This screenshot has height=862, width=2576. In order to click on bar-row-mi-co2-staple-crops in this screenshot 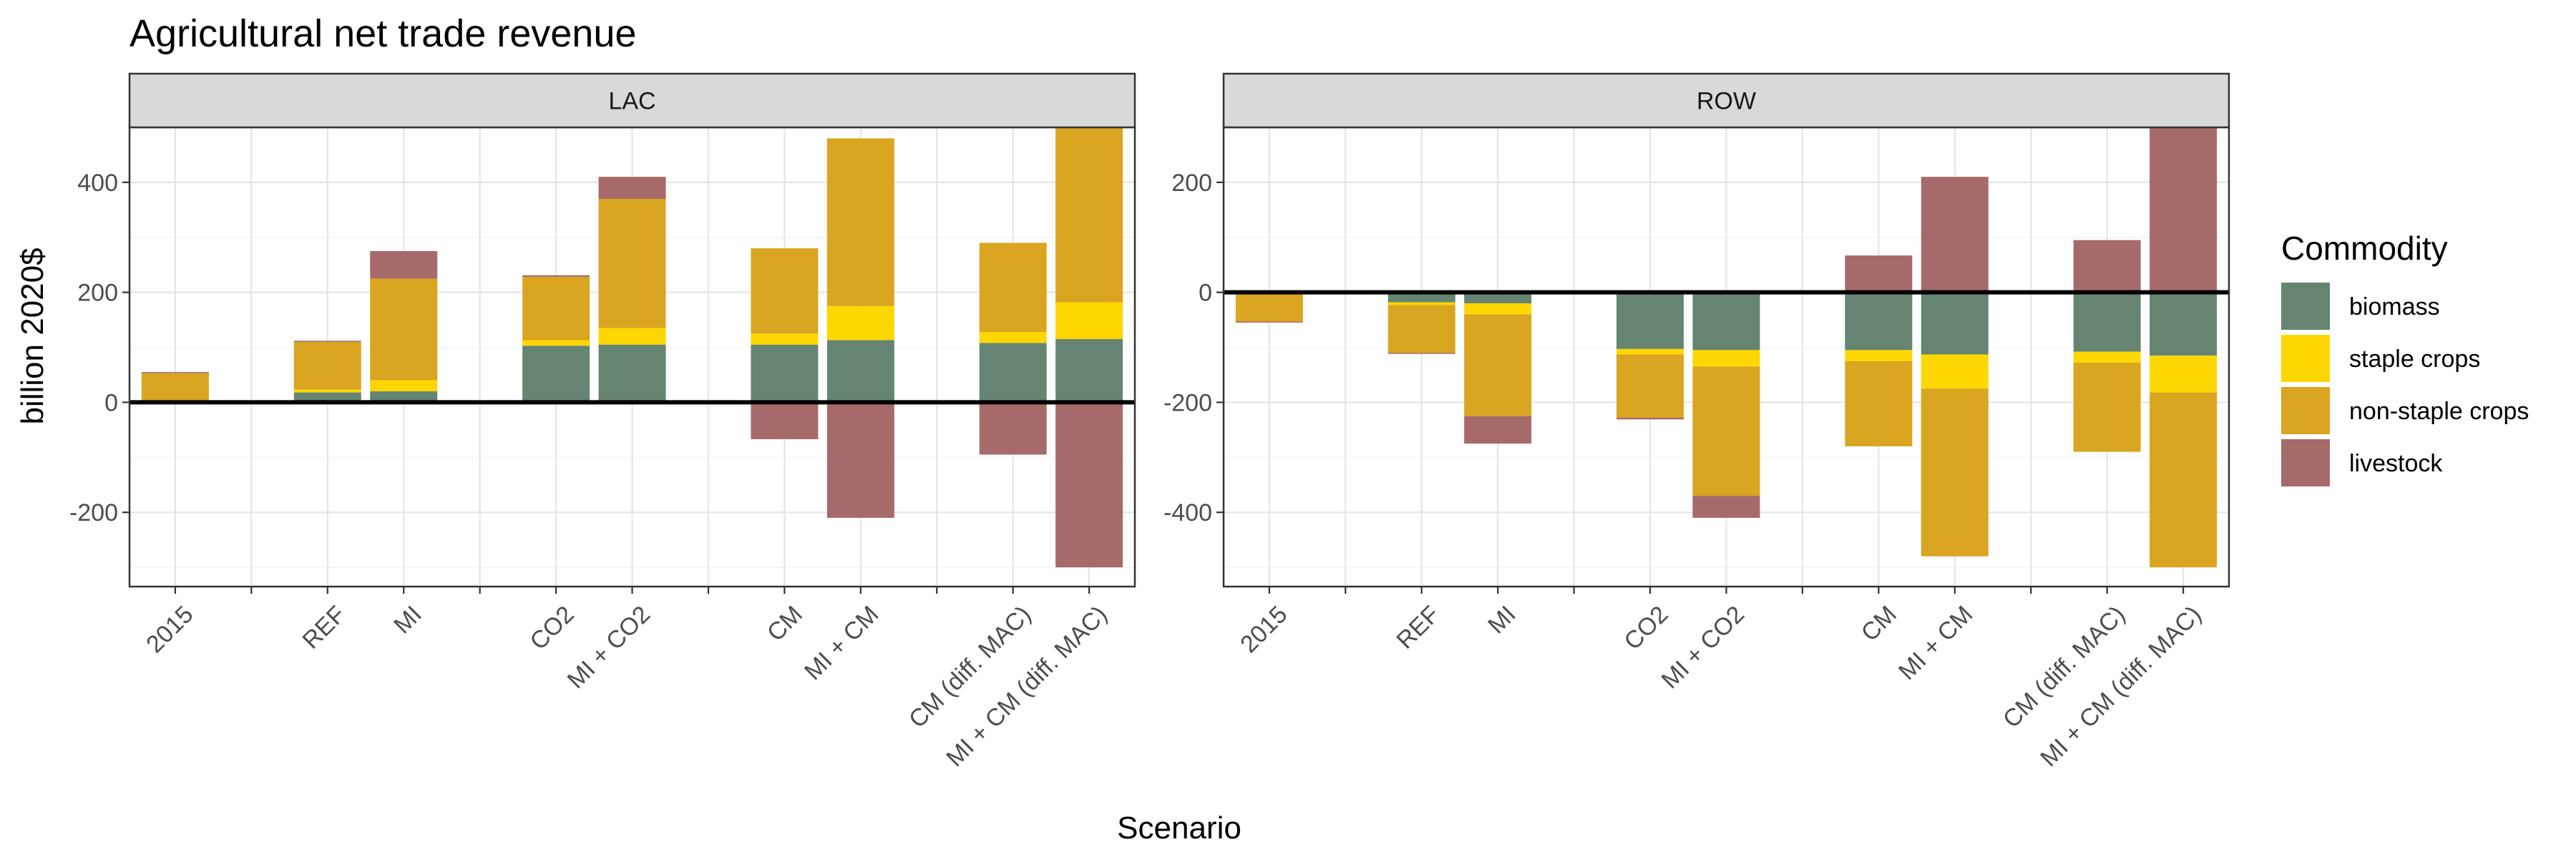, I will do `click(1726, 358)`.